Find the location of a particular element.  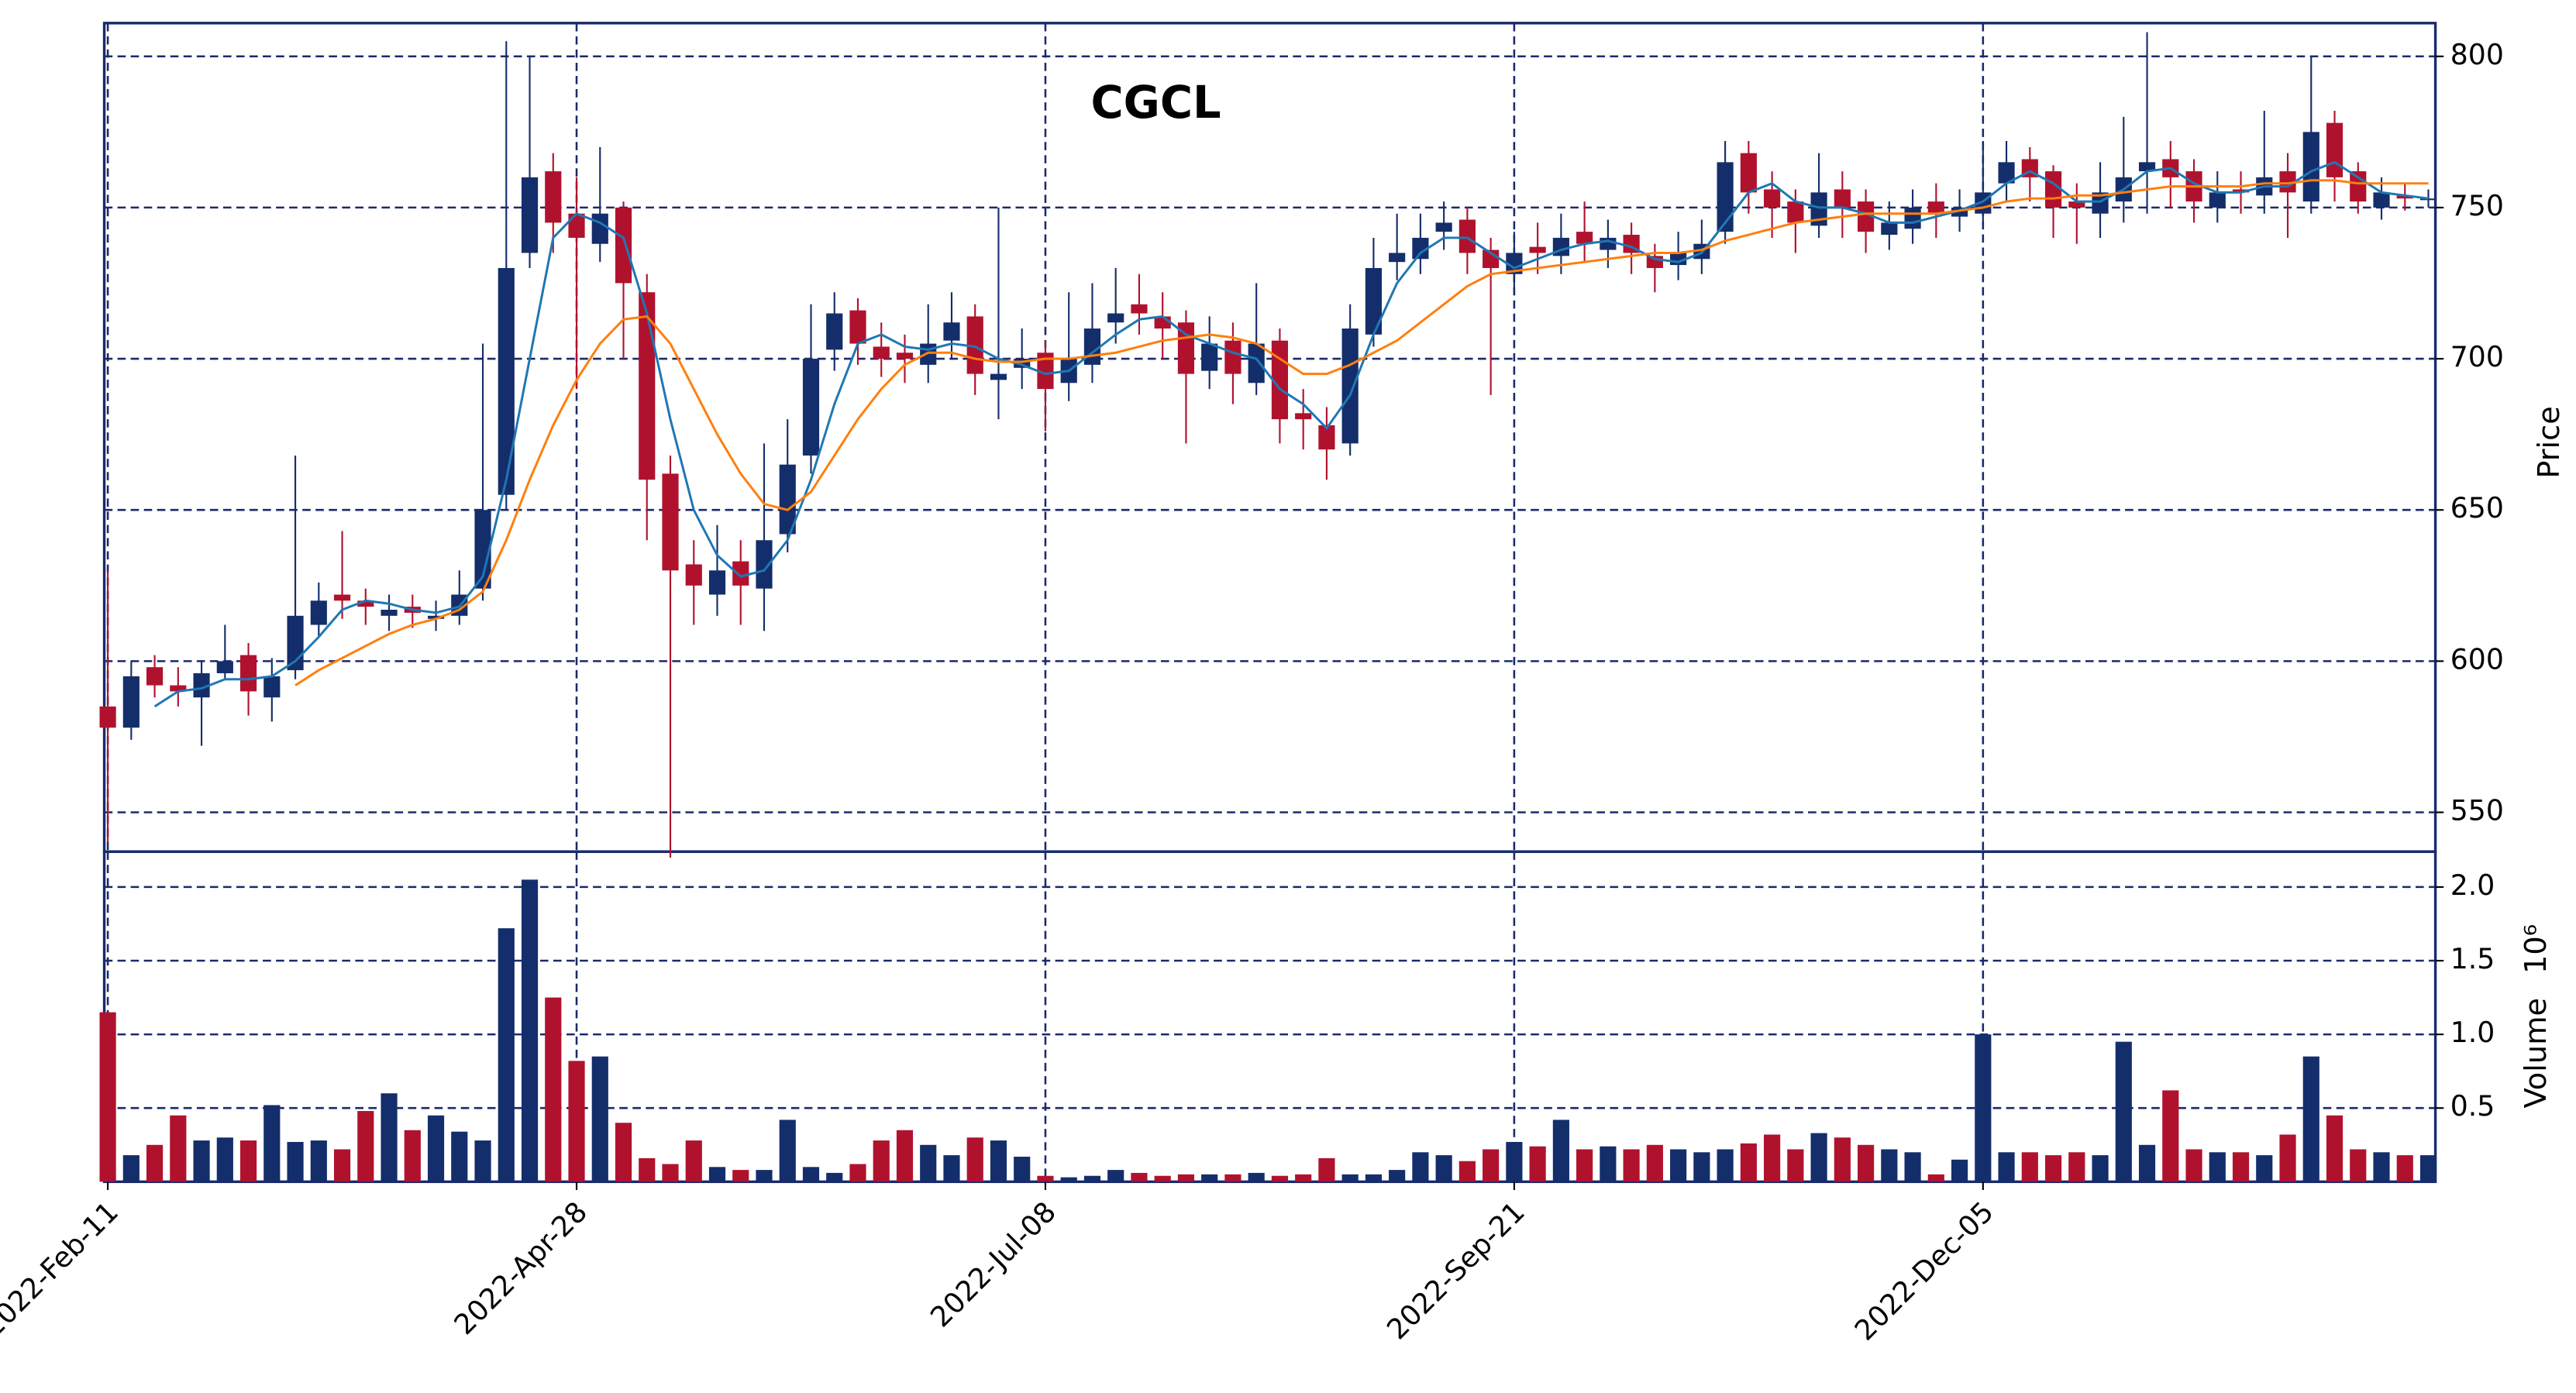

x-tick-label: 2022-Dec-05 is located at coordinates (1924, 1271).